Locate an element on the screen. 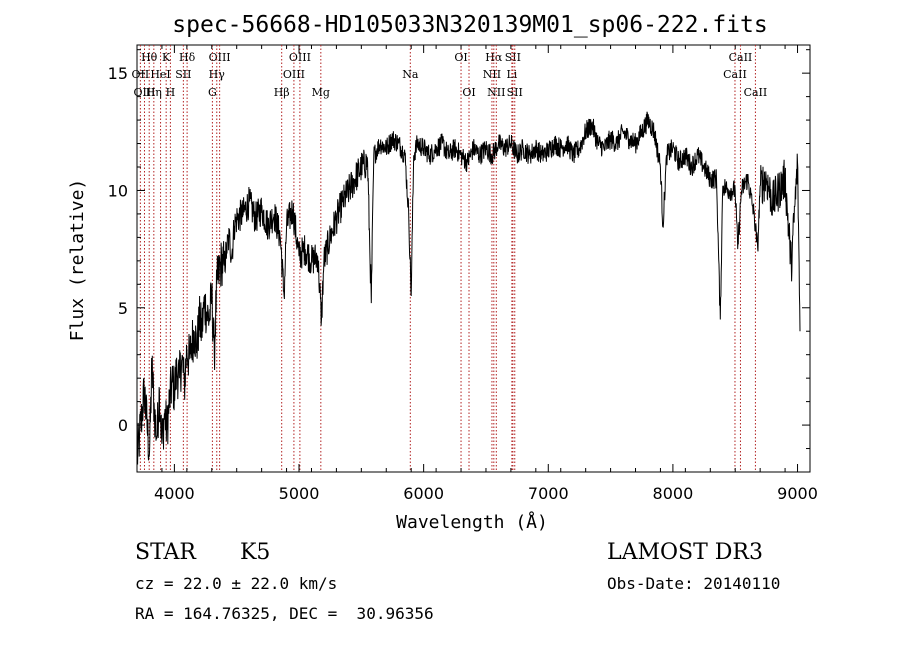 This screenshot has width=900, height=649. redshift-text: cz = 22.0 ± 22.0 km/s is located at coordinates (236, 583).